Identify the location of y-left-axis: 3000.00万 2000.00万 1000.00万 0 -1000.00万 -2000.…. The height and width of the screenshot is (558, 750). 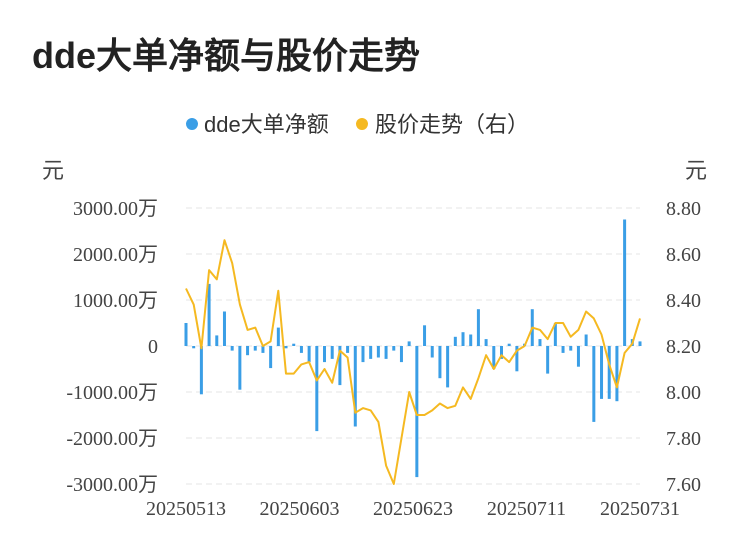
(112, 347).